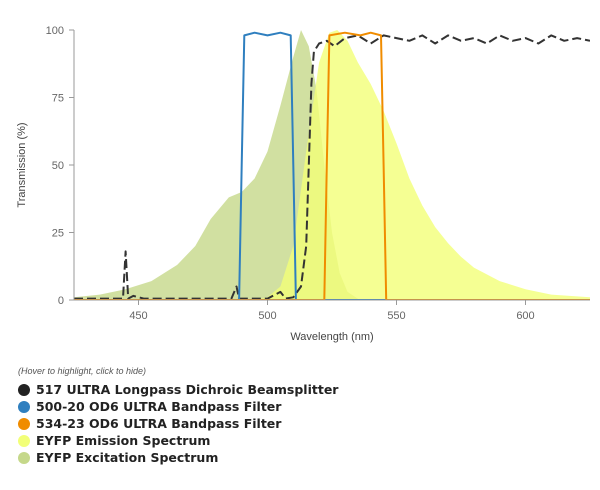 The width and height of the screenshot is (600, 490). I want to click on x-tick-label: 500, so click(267, 316).